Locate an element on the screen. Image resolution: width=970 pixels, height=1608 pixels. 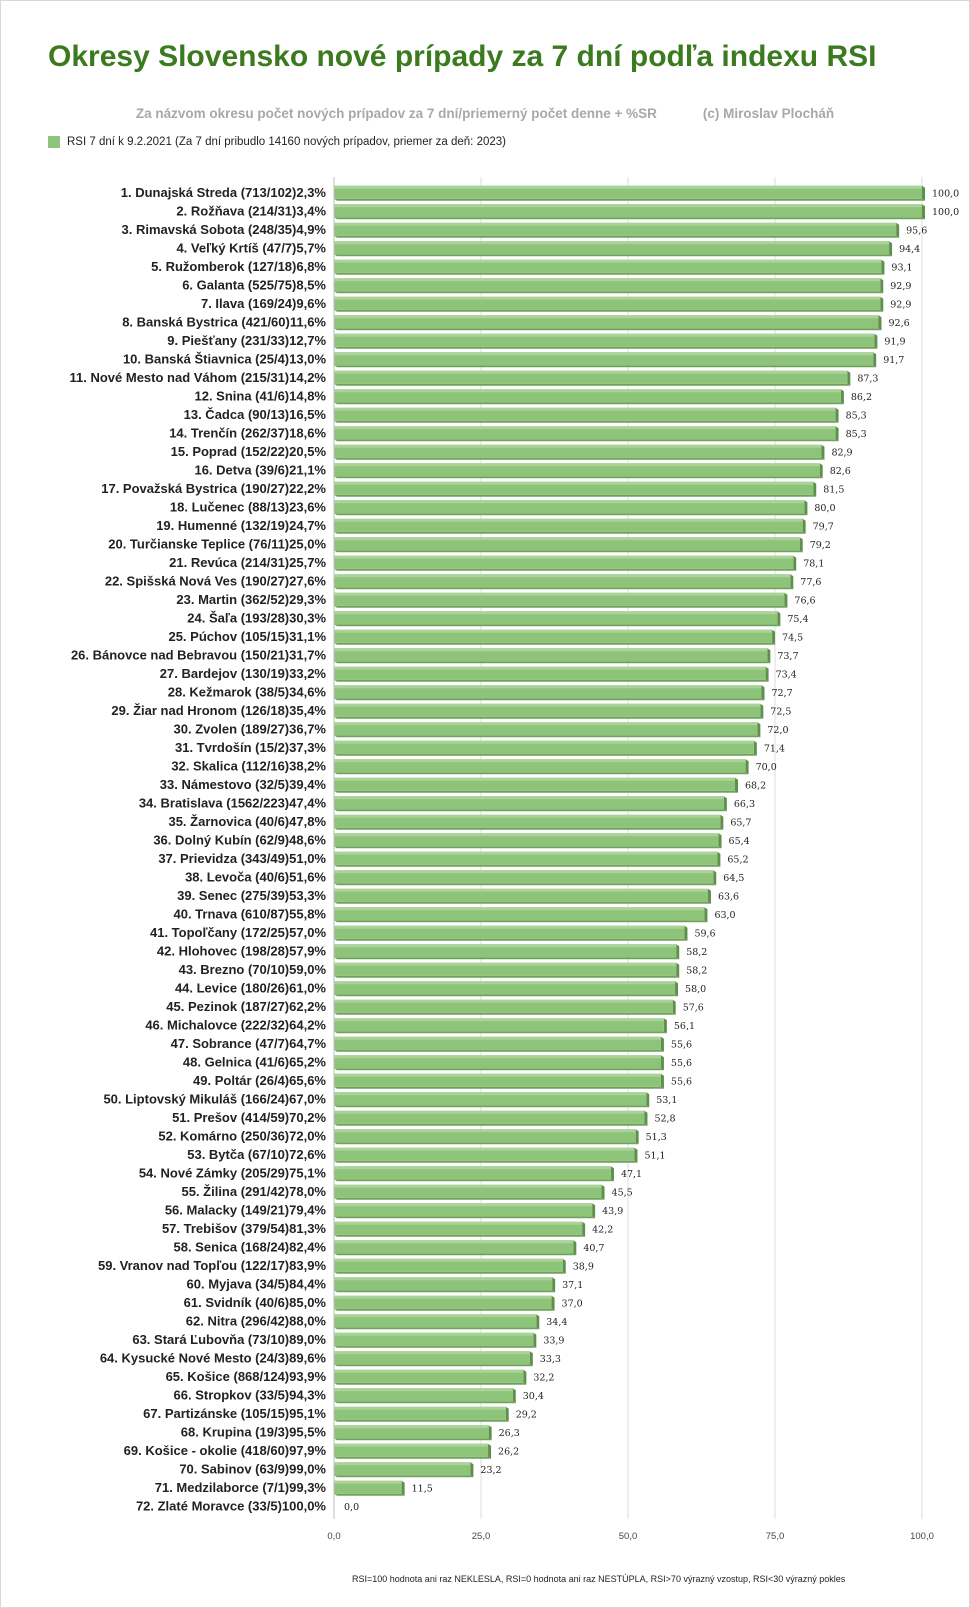
value-label: 92,6 is located at coordinates (898, 323).